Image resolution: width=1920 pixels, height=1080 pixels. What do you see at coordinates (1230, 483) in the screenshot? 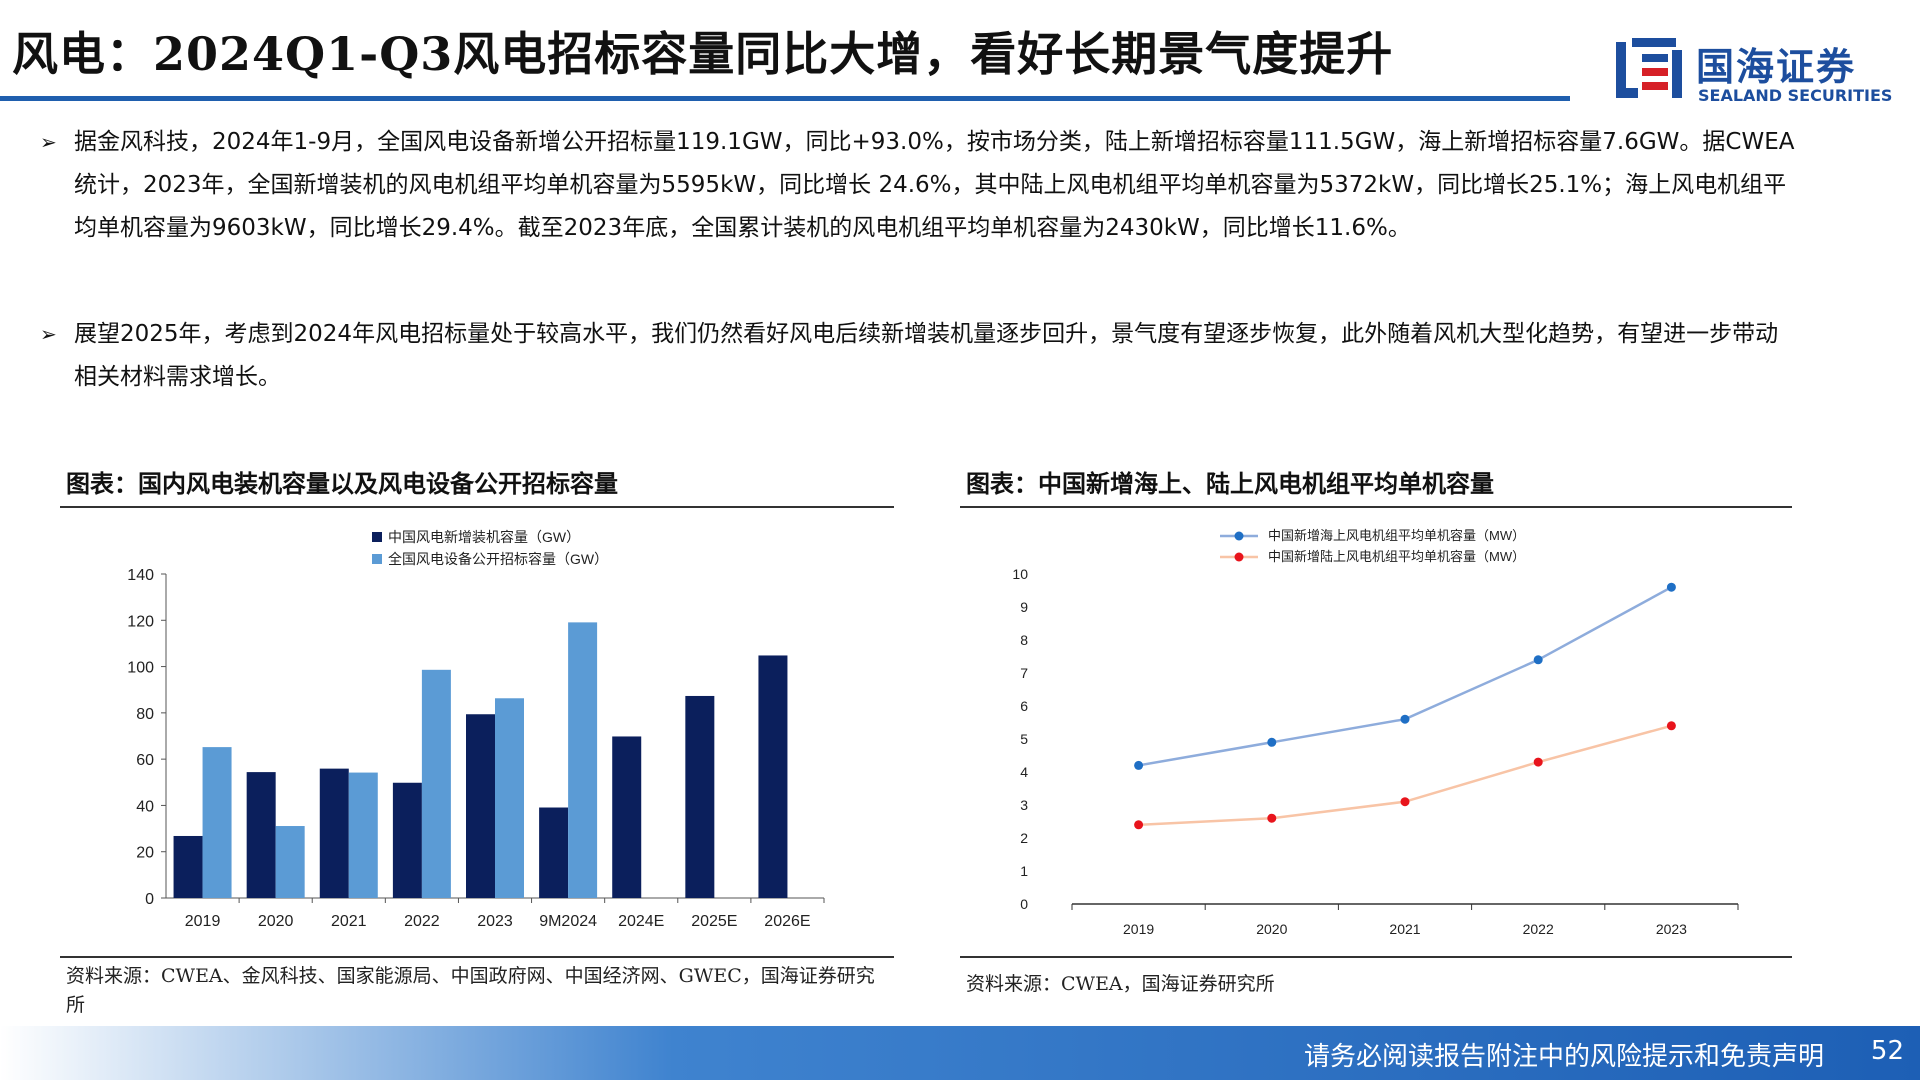
I see `right-chart-heading: 图表：中国新增海上、陆上风电机组平均单机容量` at bounding box center [1230, 483].